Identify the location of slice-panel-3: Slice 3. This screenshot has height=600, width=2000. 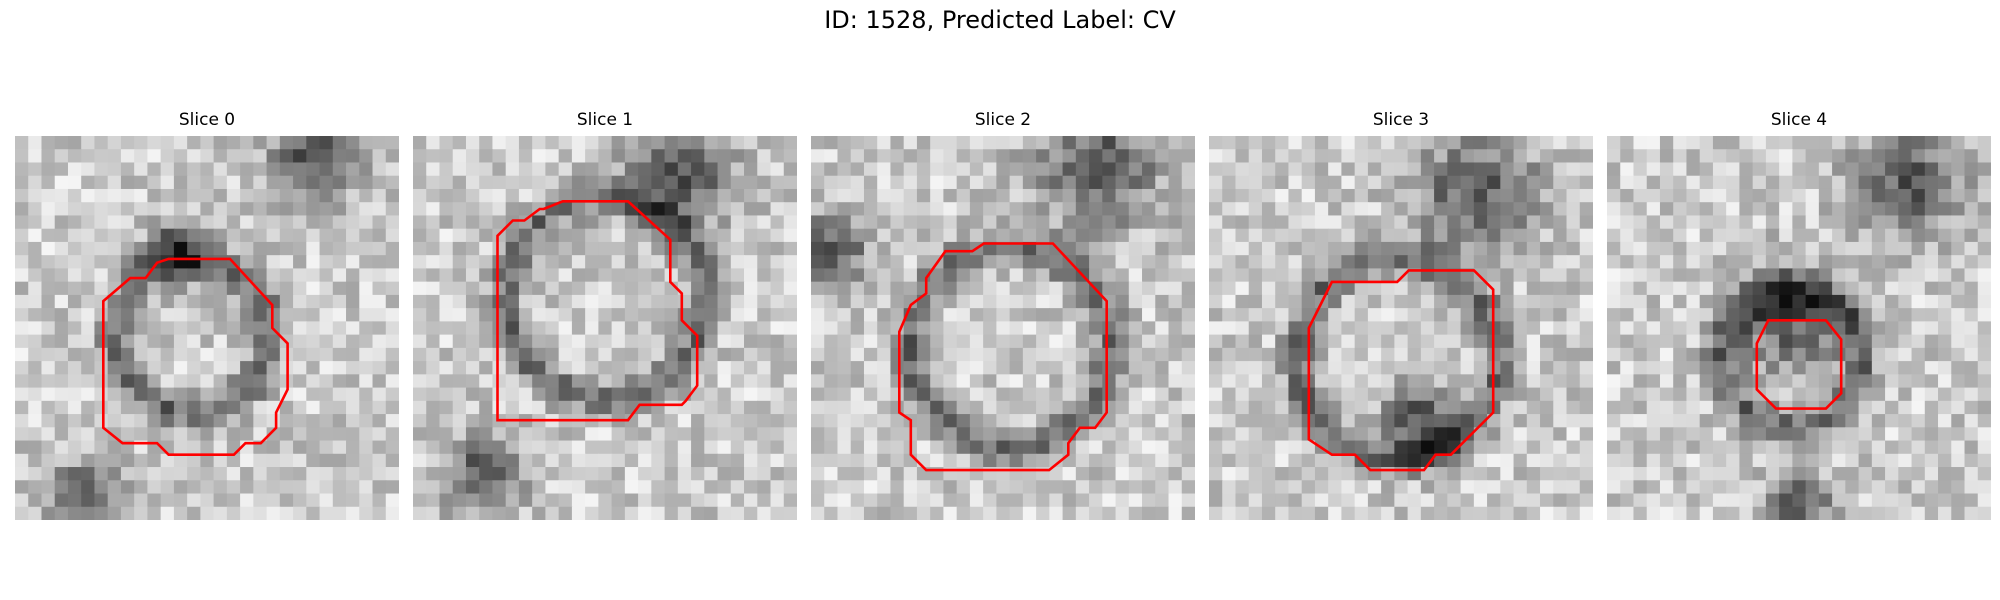
(1401, 314).